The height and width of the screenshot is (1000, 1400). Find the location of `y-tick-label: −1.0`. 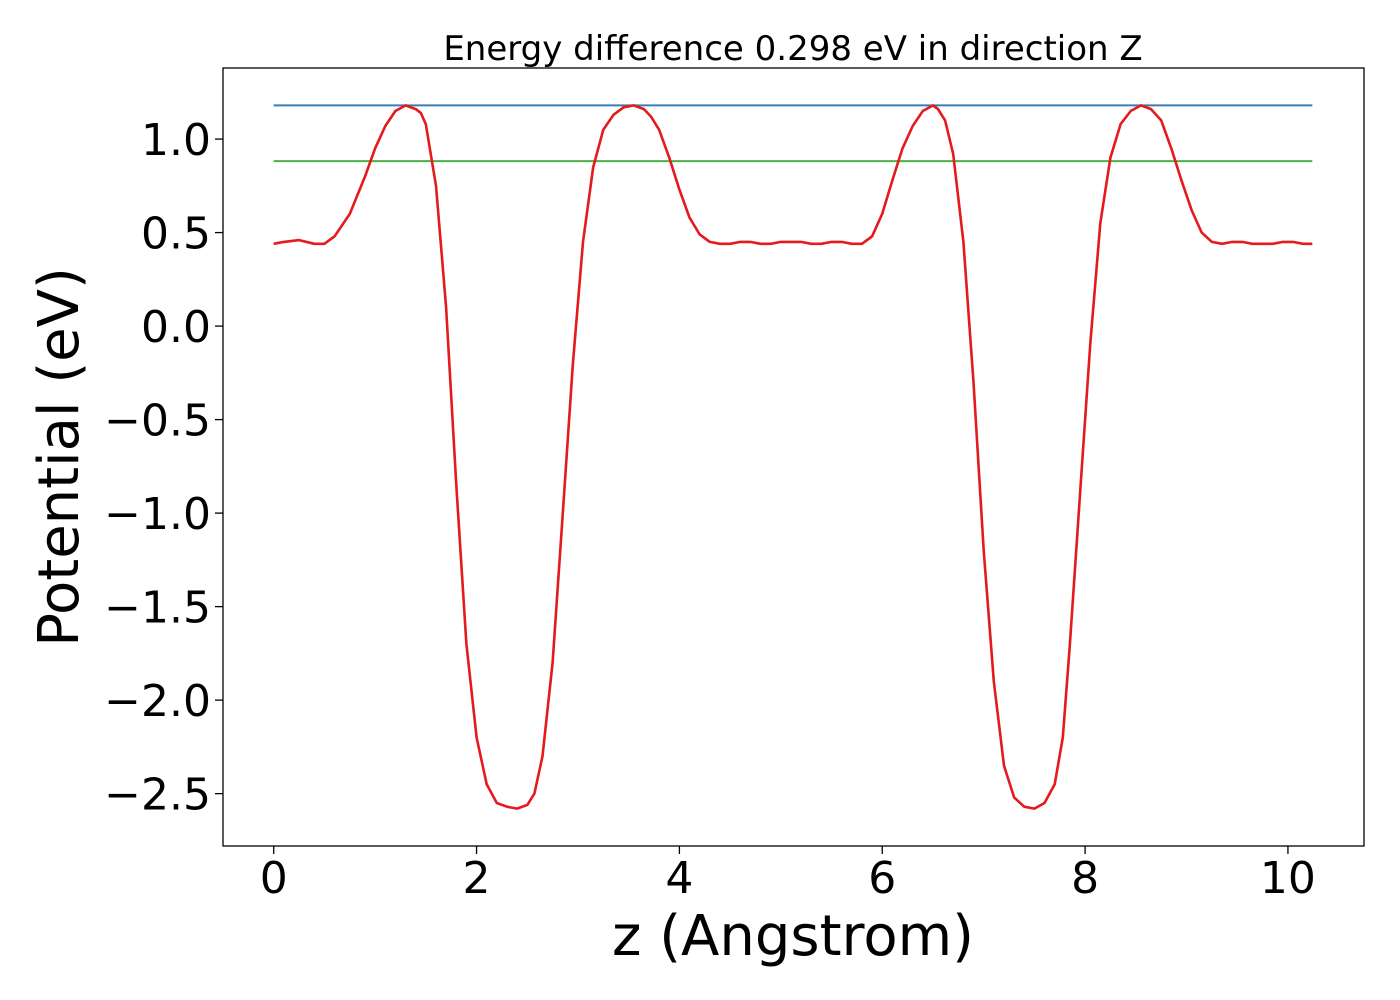

y-tick-label: −1.0 is located at coordinates (157, 514).